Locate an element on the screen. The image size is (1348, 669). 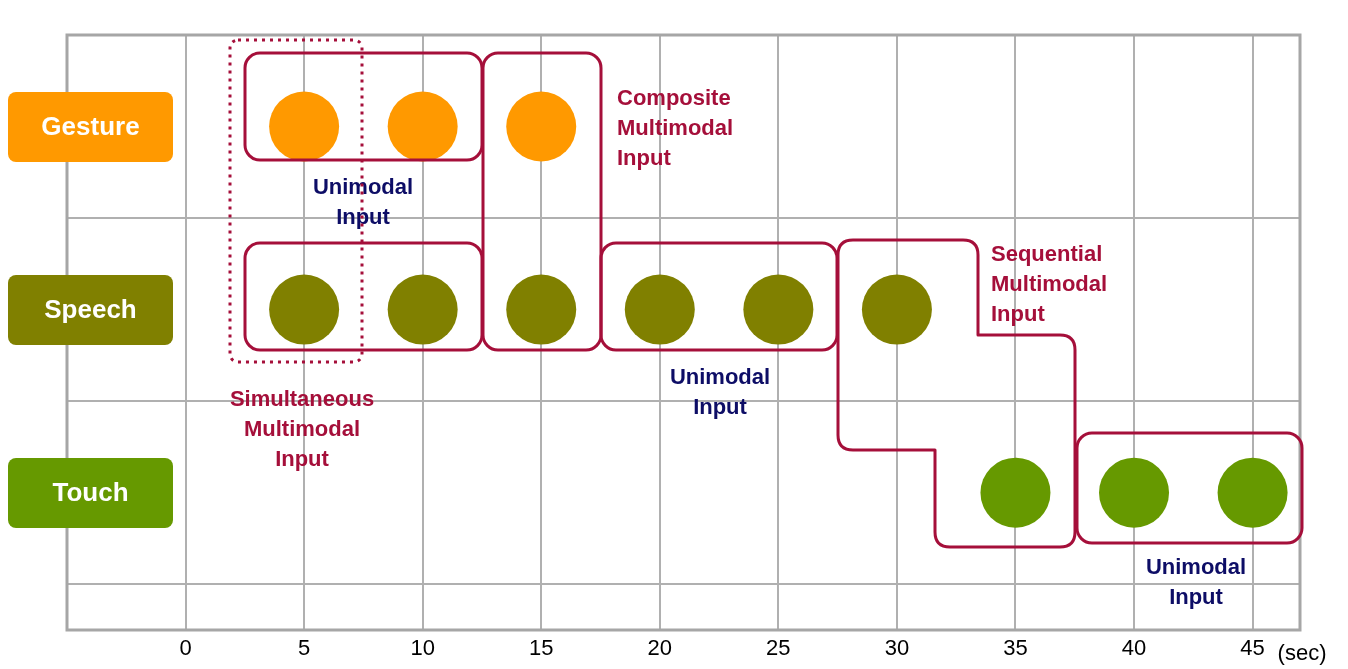
x-axis-title: (sec) is located at coordinates (1302, 653).